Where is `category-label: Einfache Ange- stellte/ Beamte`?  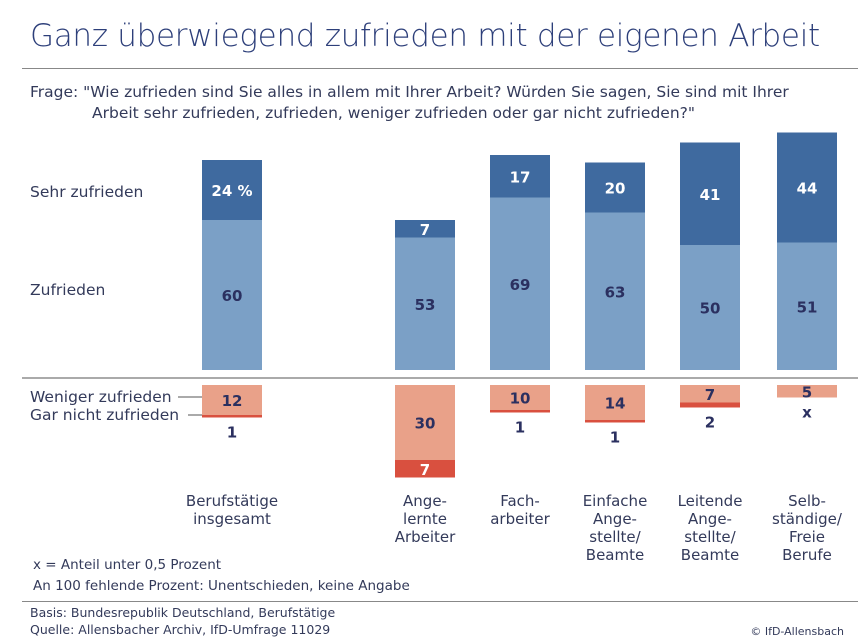 category-label: Einfache Ange- stellte/ Beamte is located at coordinates (615, 528).